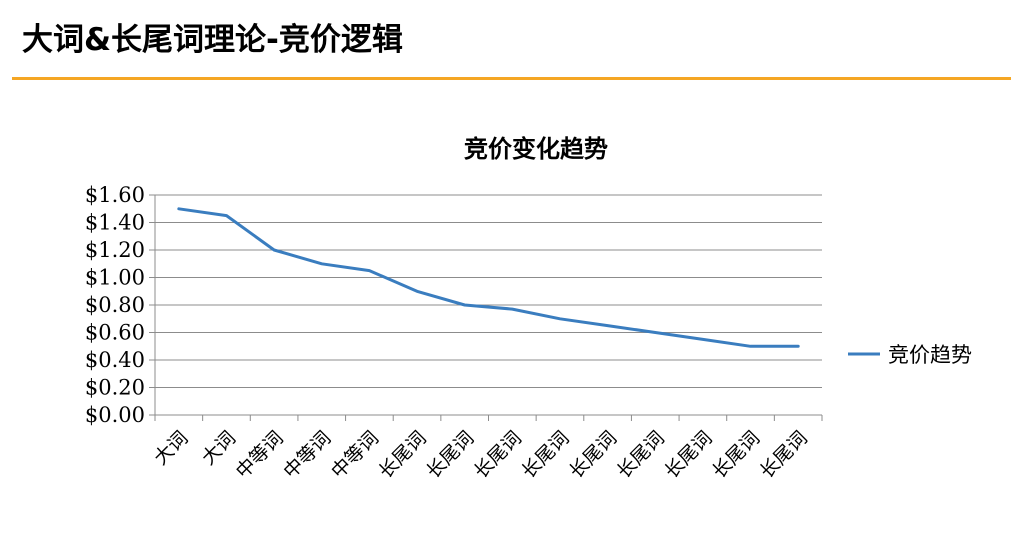  I want to click on y-tick-label: $1.20, so click(115, 250).